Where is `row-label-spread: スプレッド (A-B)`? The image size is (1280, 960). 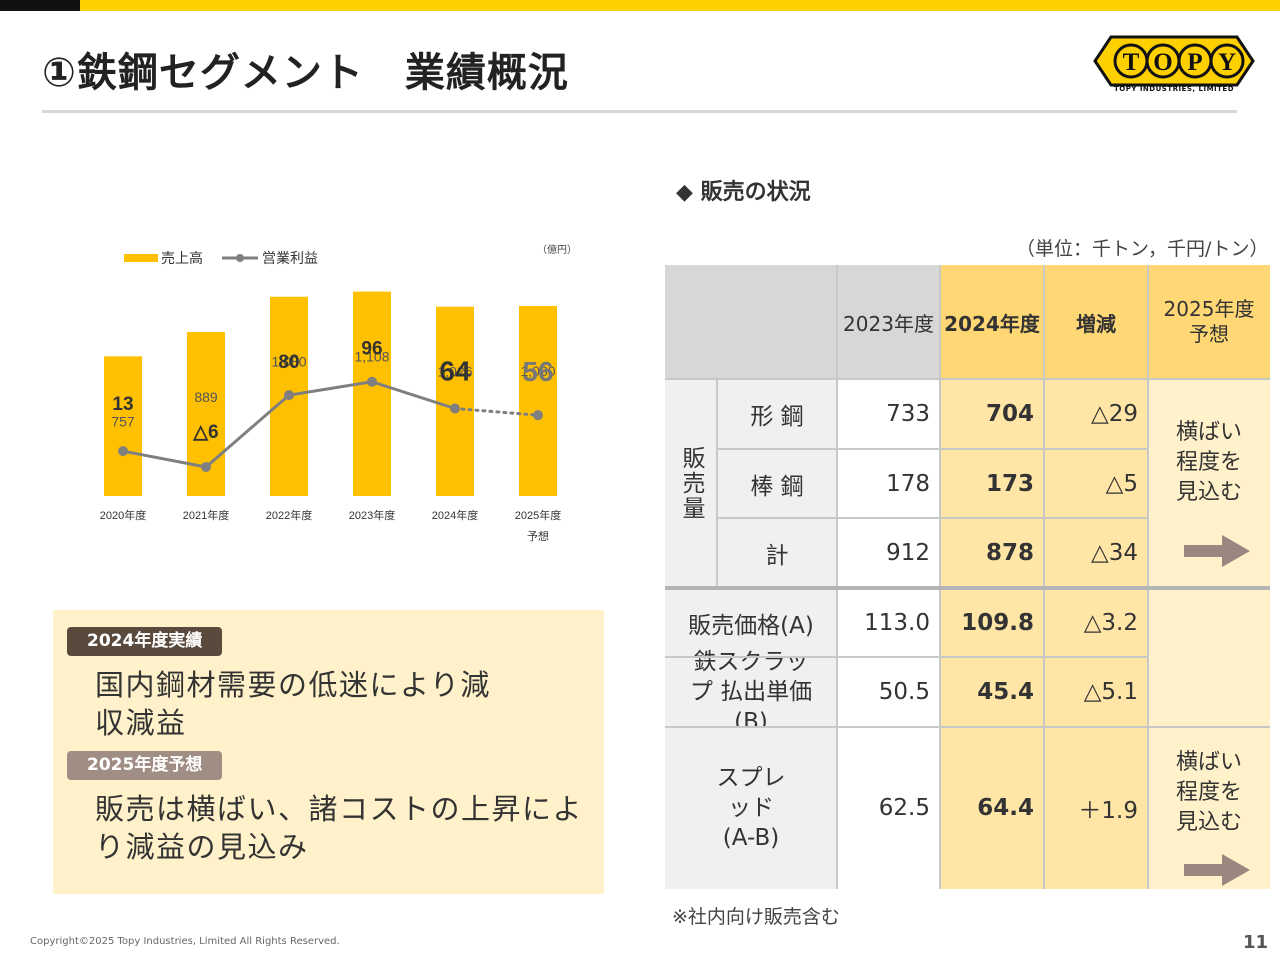 row-label-spread: スプレッド (A-B) is located at coordinates (751, 808).